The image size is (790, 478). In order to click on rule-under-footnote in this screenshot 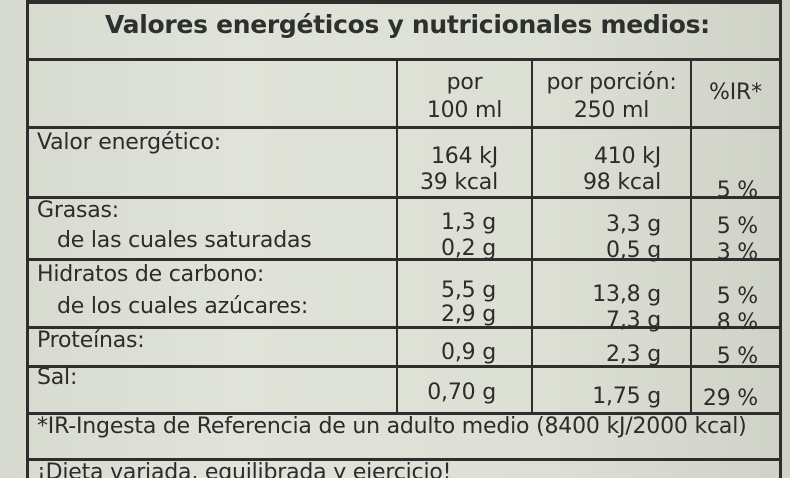, I will do `click(404, 459)`.